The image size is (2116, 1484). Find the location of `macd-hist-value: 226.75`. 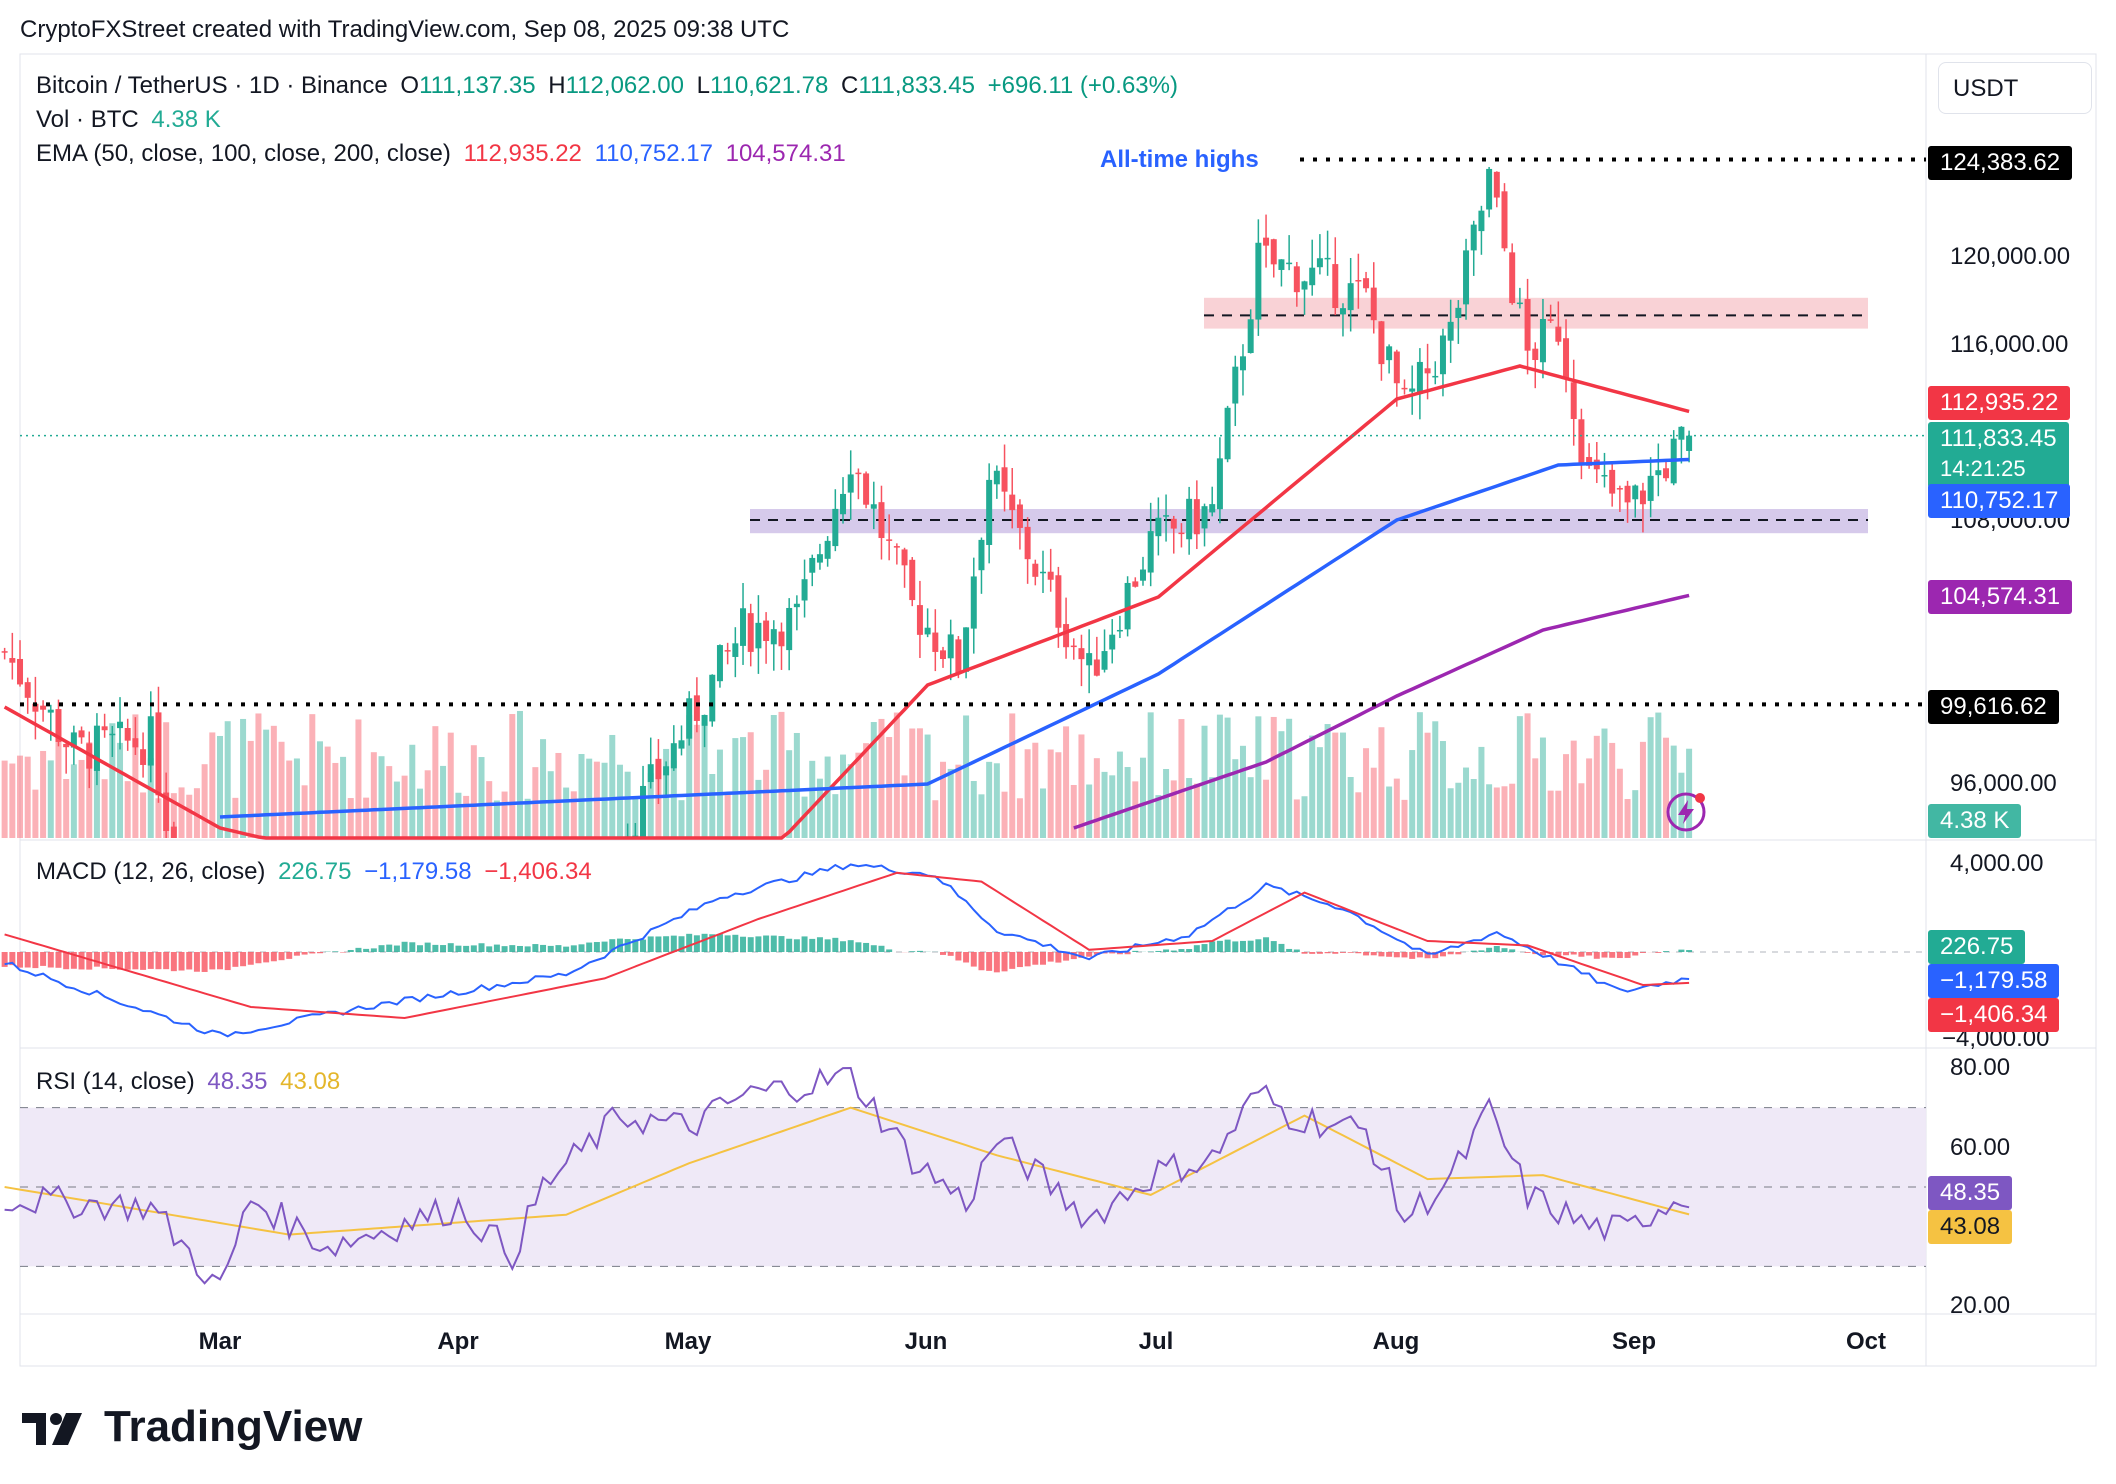

macd-hist-value: 226.75 is located at coordinates (315, 871).